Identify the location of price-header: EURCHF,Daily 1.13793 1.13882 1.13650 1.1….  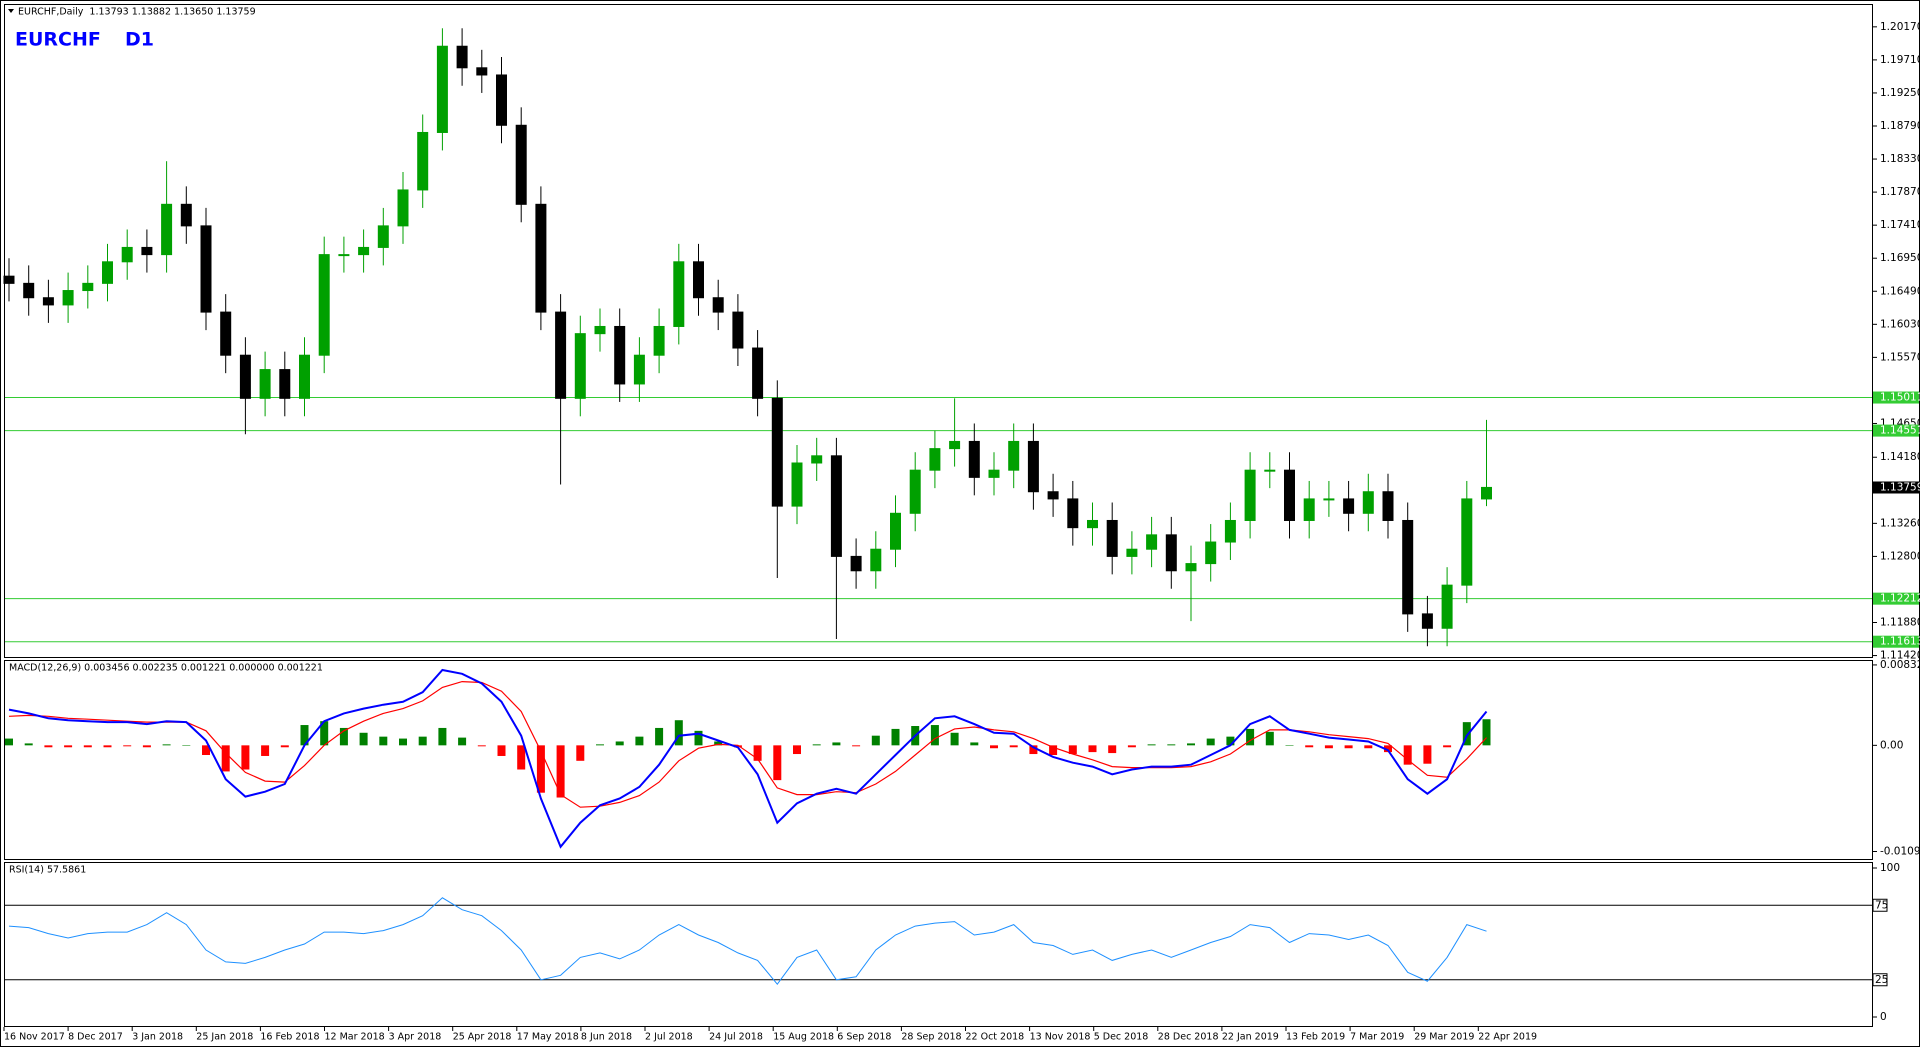
(137, 12).